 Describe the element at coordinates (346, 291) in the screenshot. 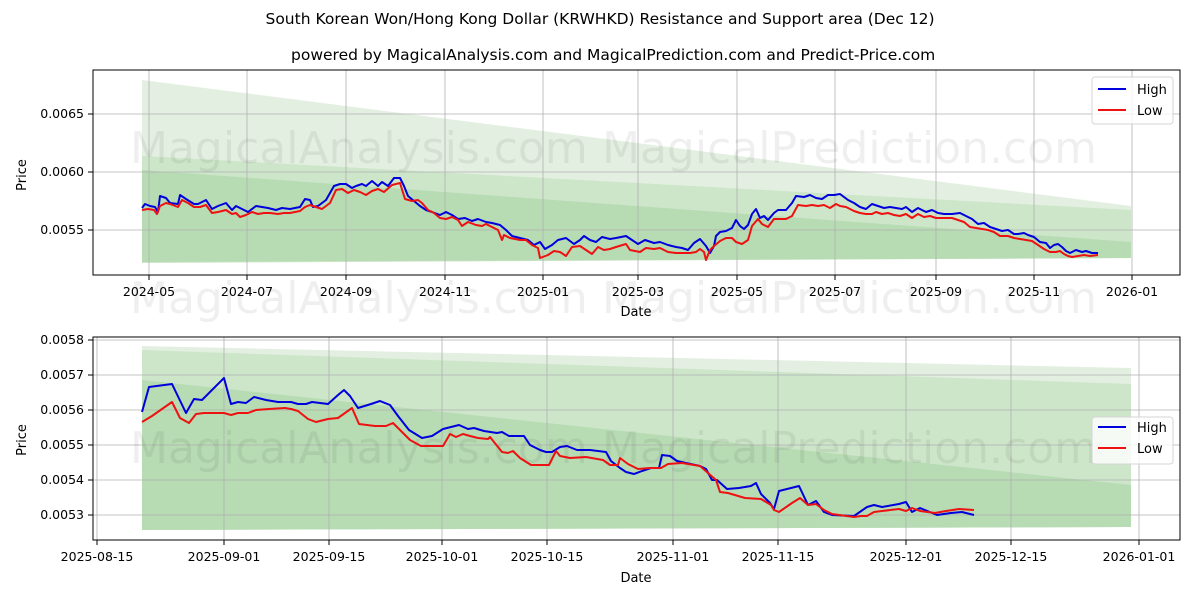

I see `x-tick-label: 2024-09` at that location.